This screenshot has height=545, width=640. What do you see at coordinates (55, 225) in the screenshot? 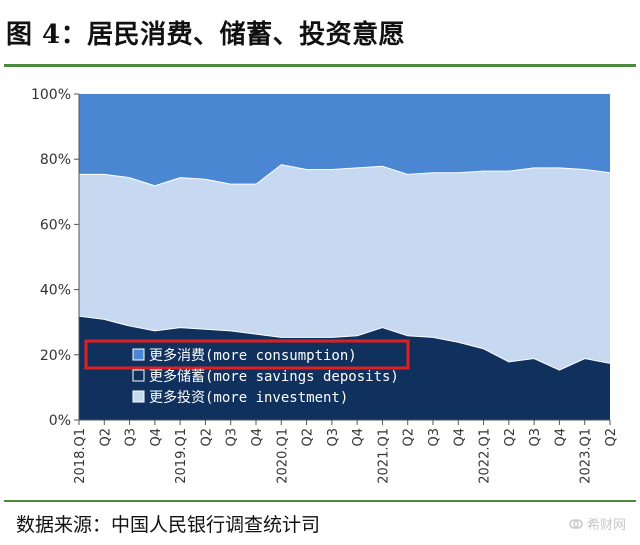
I see `y-tick-label: 60%` at bounding box center [55, 225].